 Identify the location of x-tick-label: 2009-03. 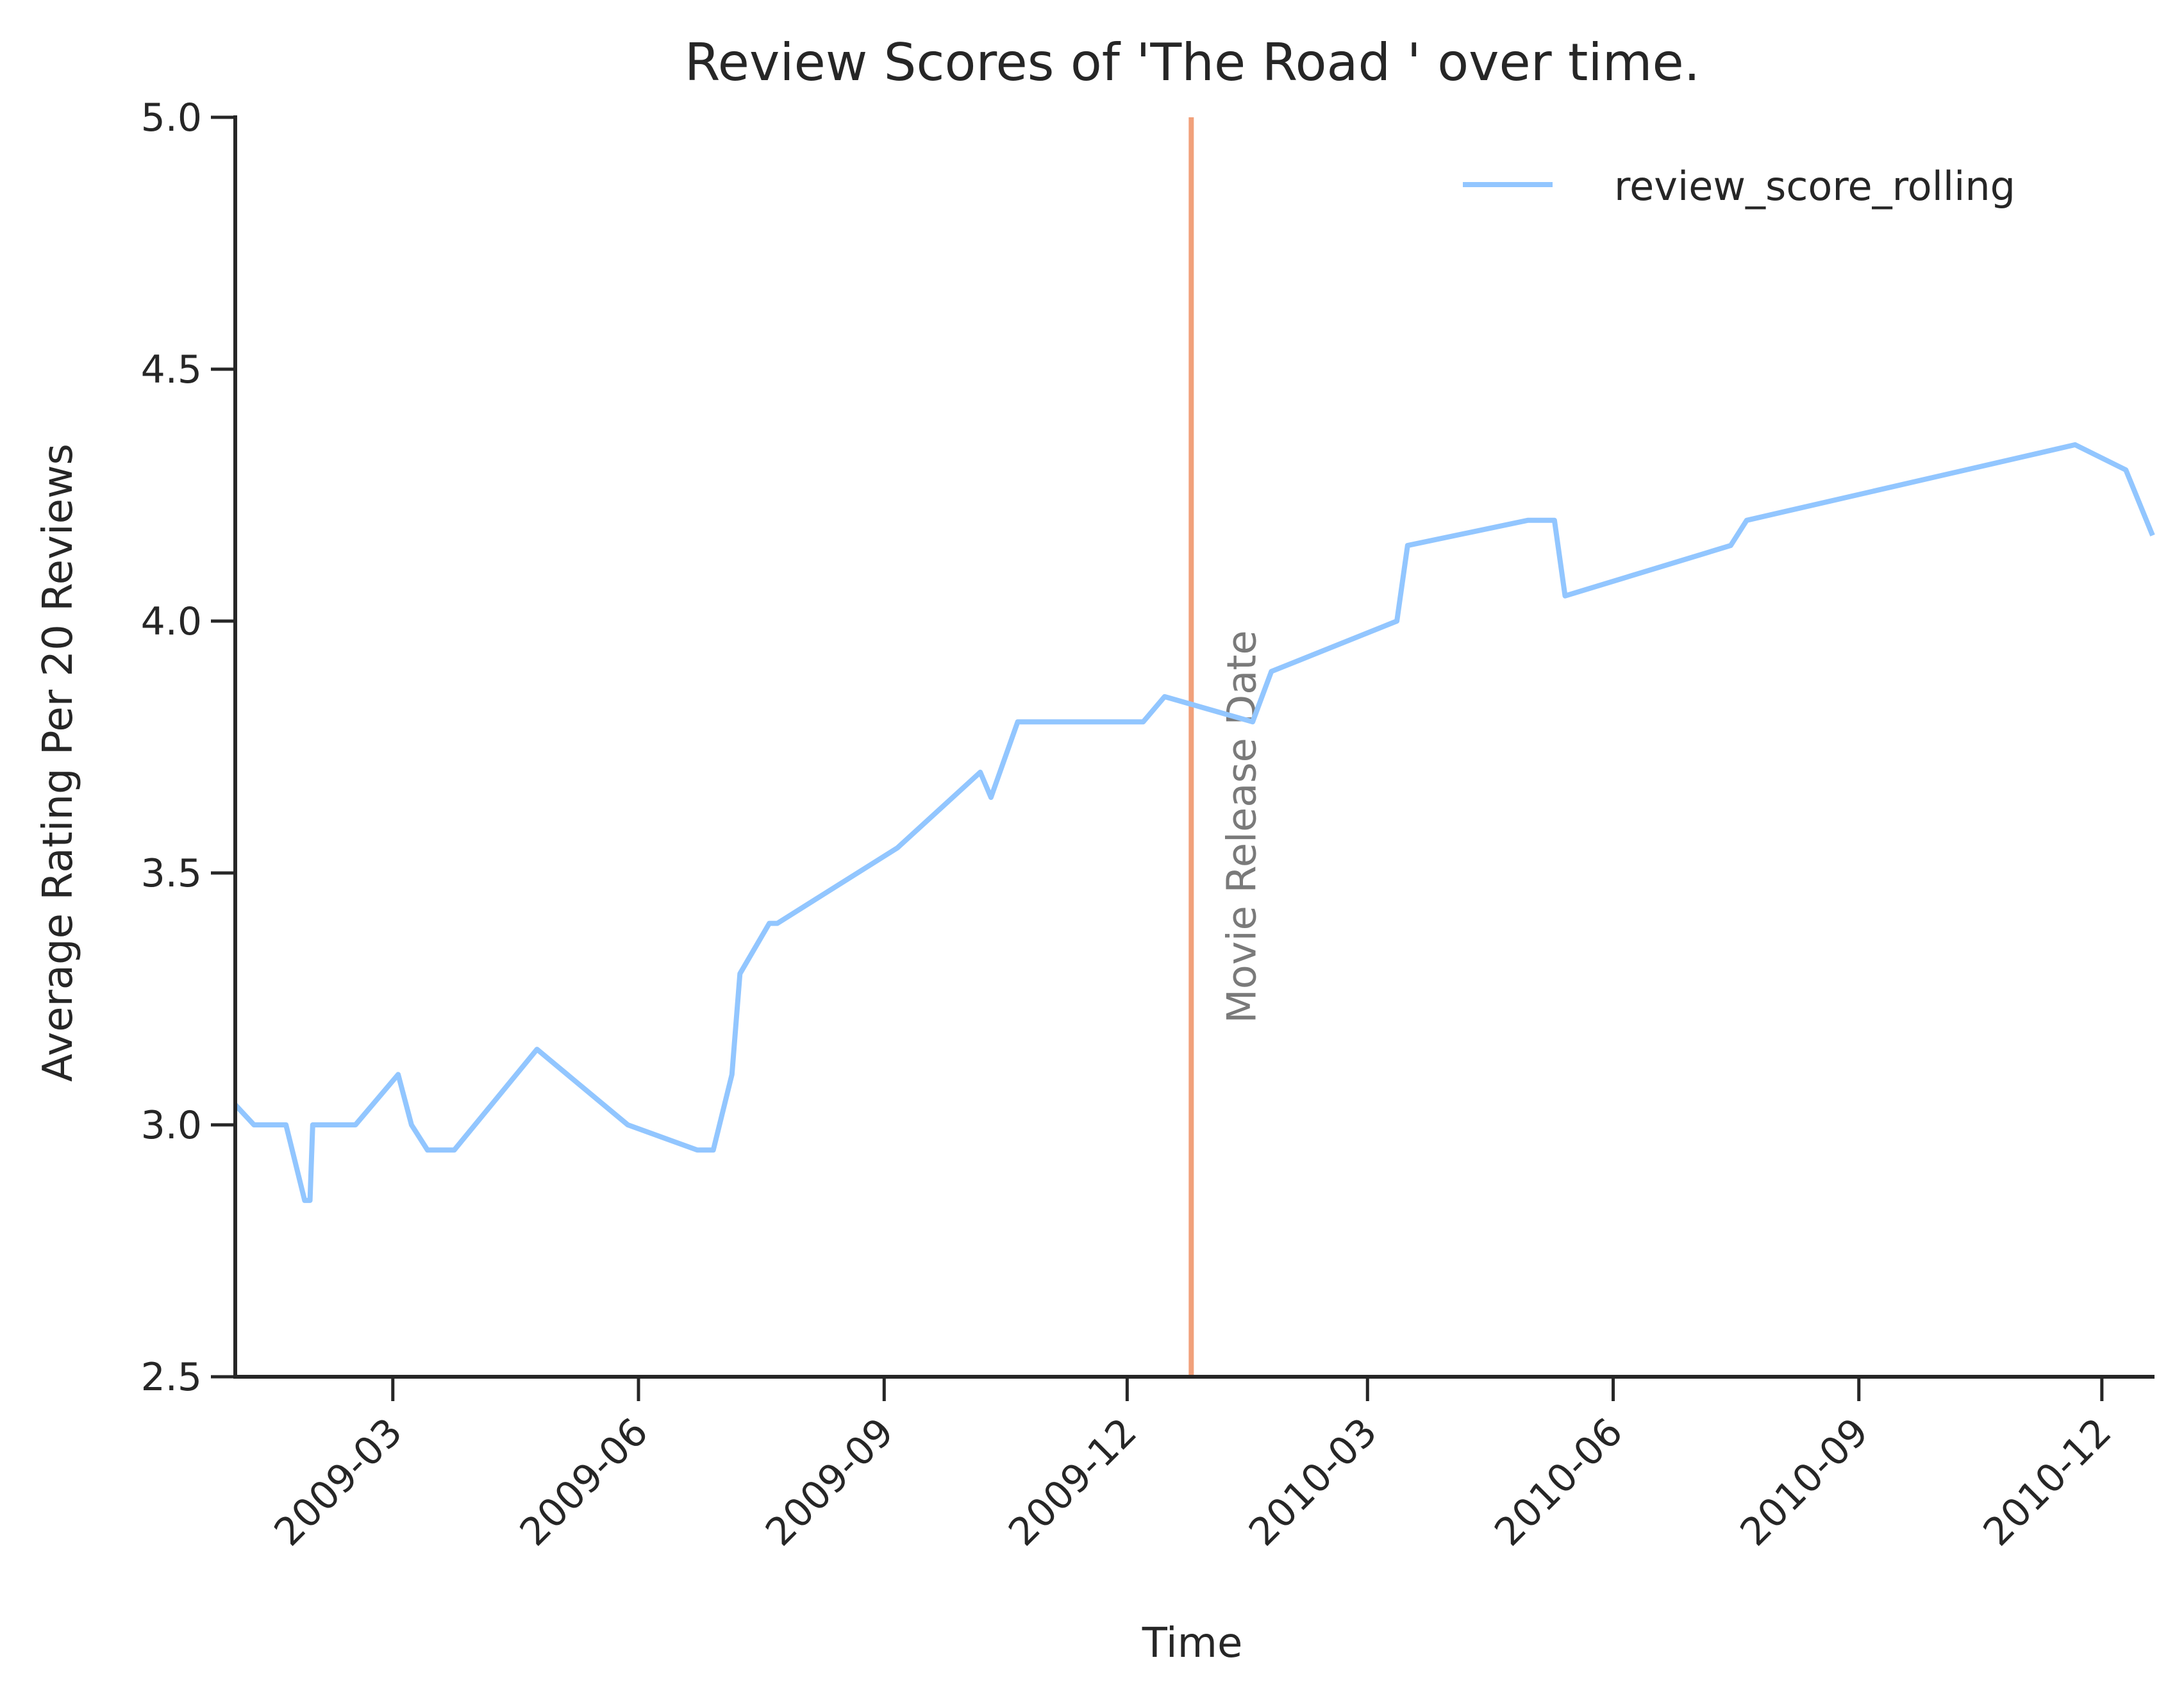
(339, 1482).